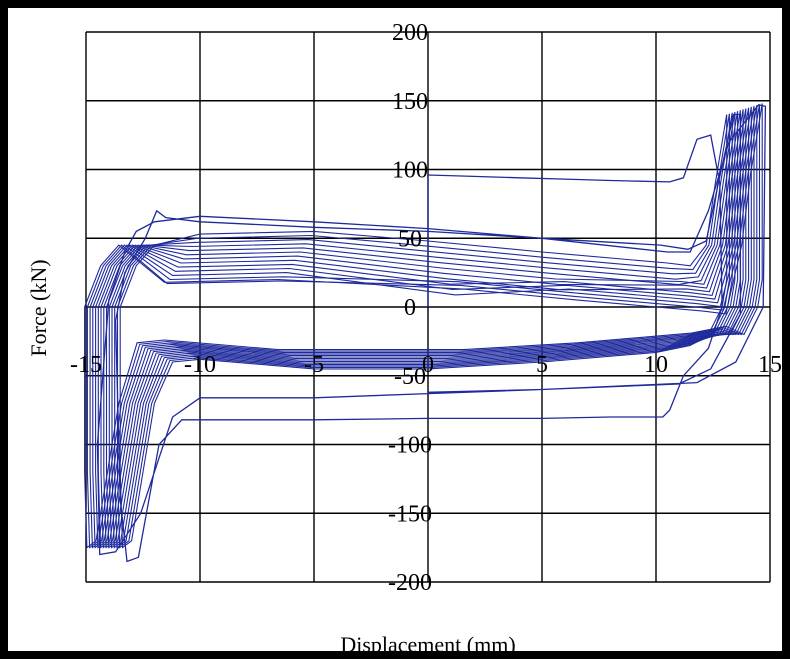 The height and width of the screenshot is (659, 790). Describe the element at coordinates (770, 365) in the screenshot. I see `x-tick-label: 15` at that location.